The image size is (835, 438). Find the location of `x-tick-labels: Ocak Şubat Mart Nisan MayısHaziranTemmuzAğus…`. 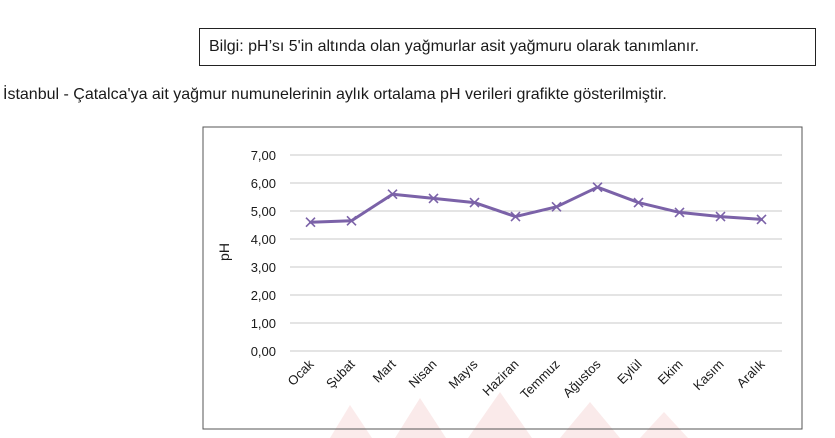

x-tick-labels: Ocak Şubat Mart Nisan MayısHaziranTemmuzAğus… is located at coordinates (526, 379).